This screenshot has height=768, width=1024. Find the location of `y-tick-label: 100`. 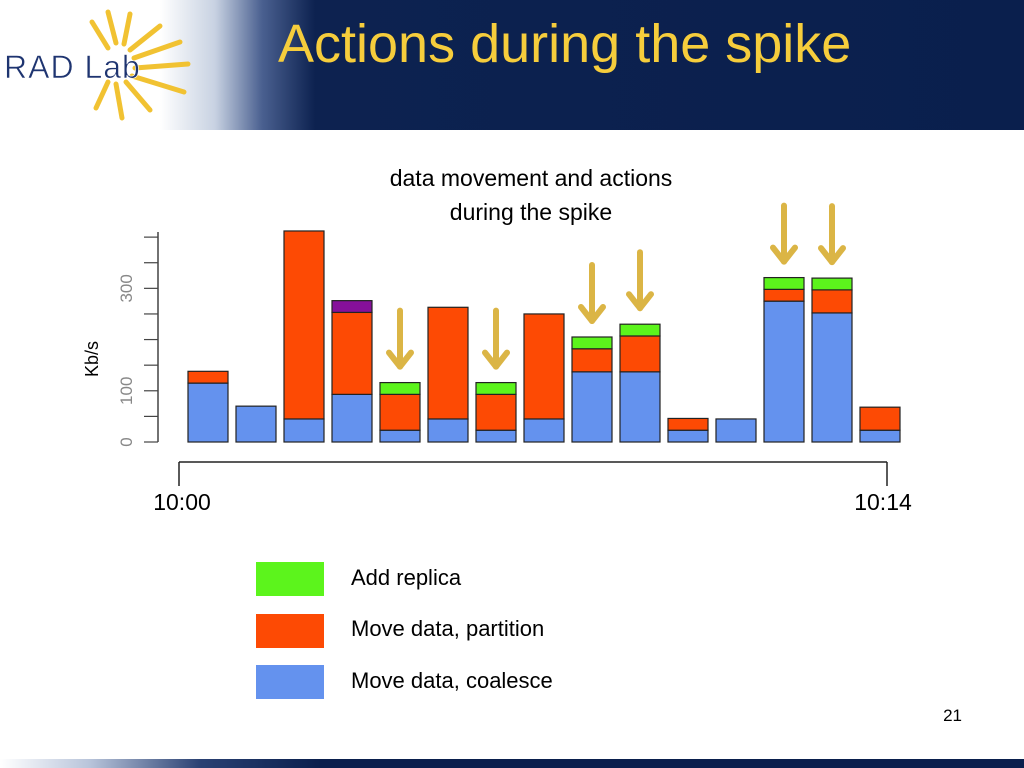

y-tick-label: 100 is located at coordinates (126, 391).